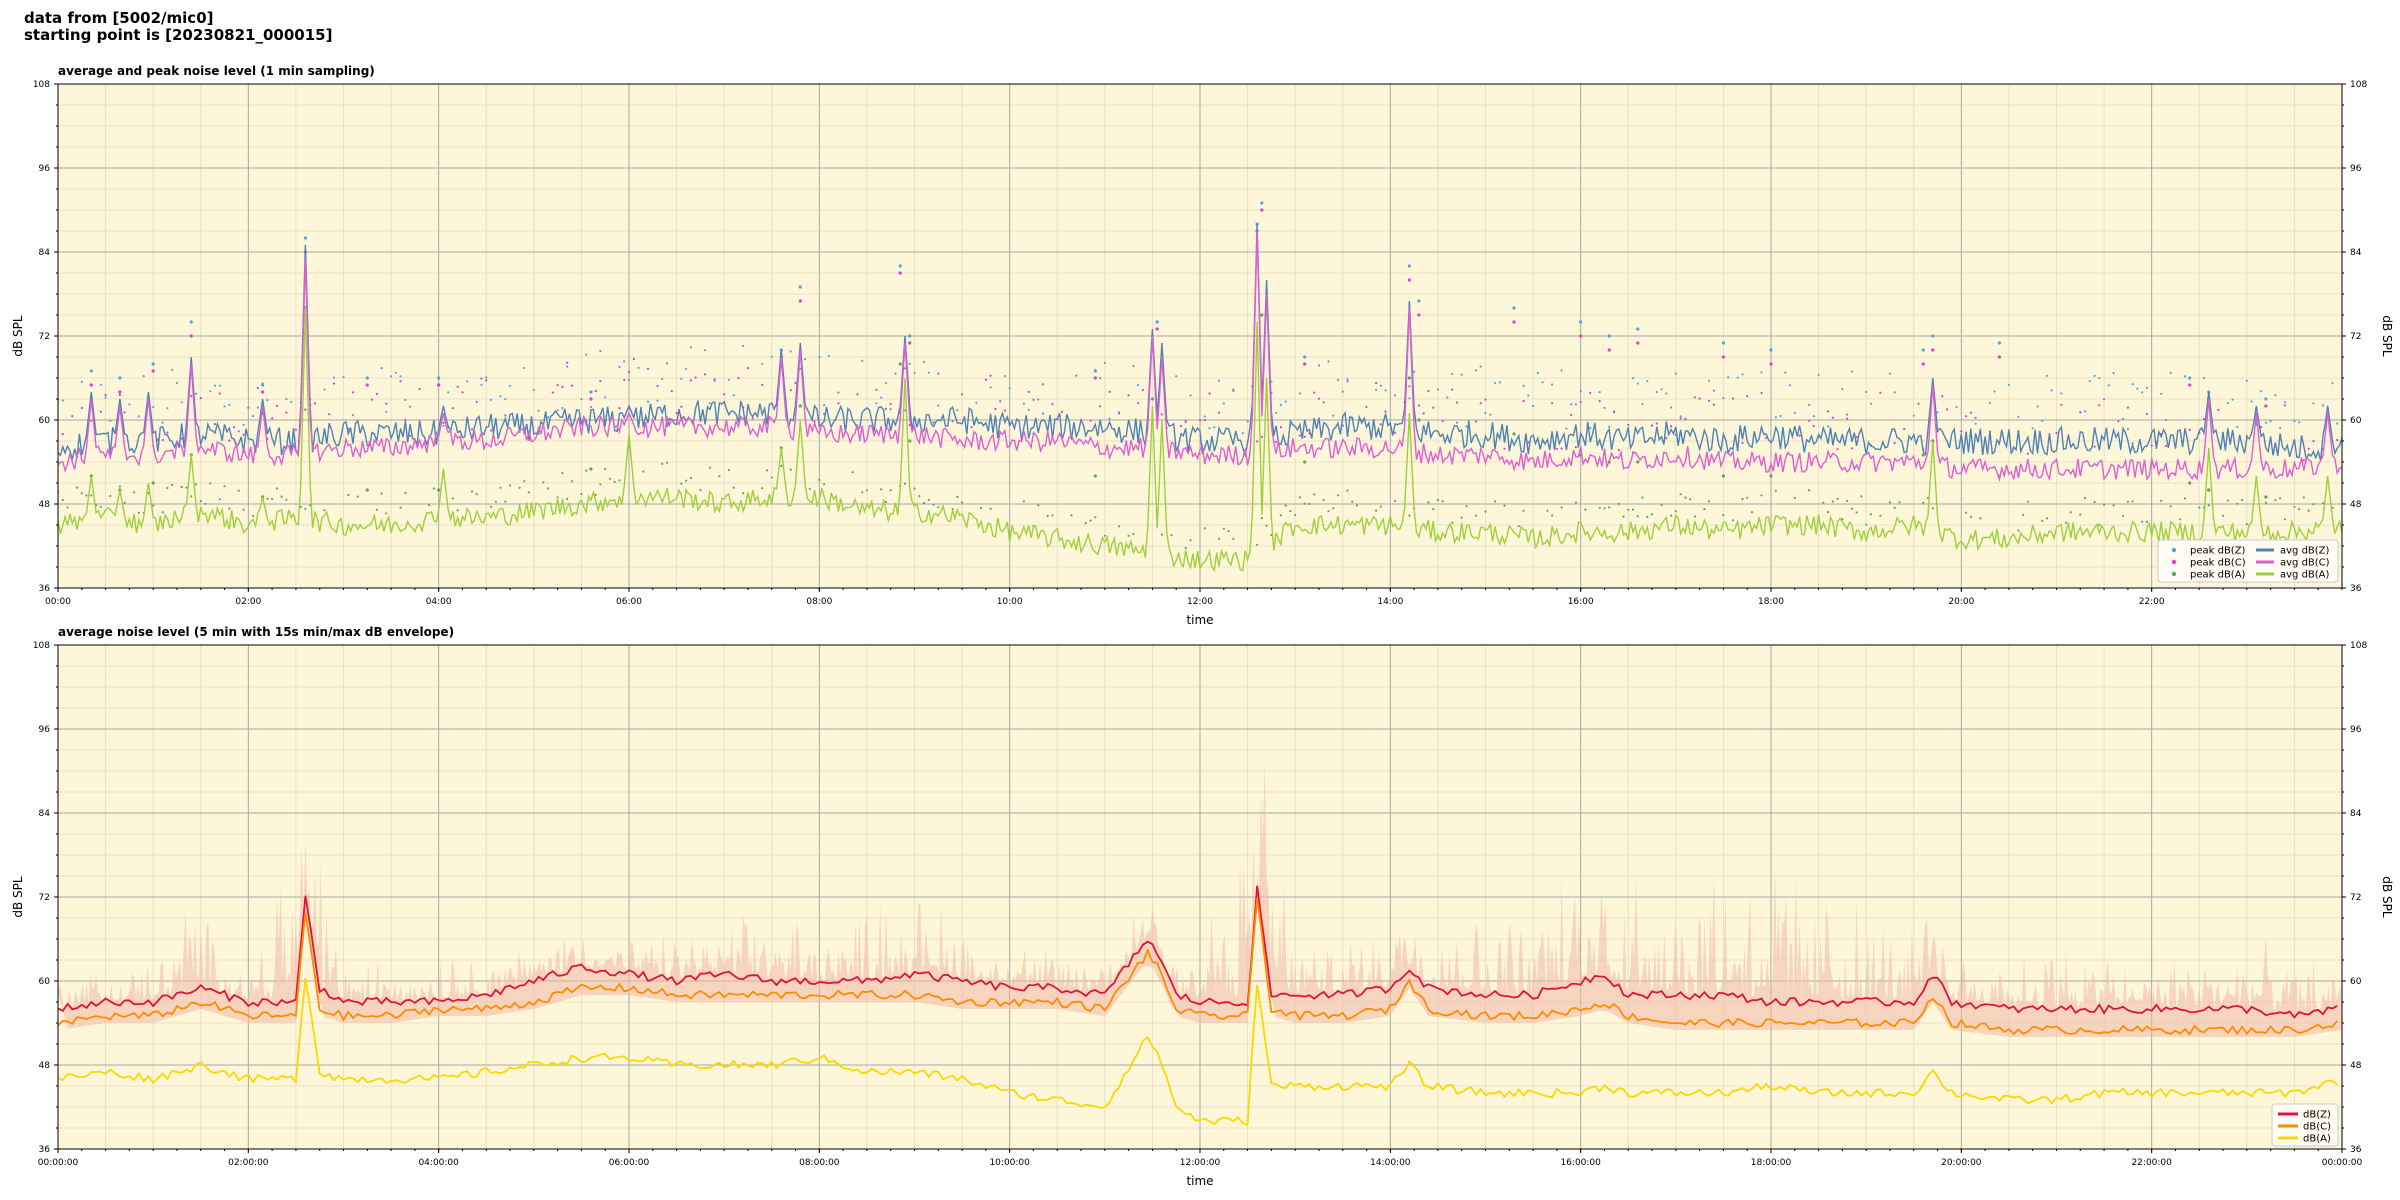  What do you see at coordinates (1200, 1163) in the screenshot?
I see `x-tick-label: 12:00:00` at bounding box center [1200, 1163].